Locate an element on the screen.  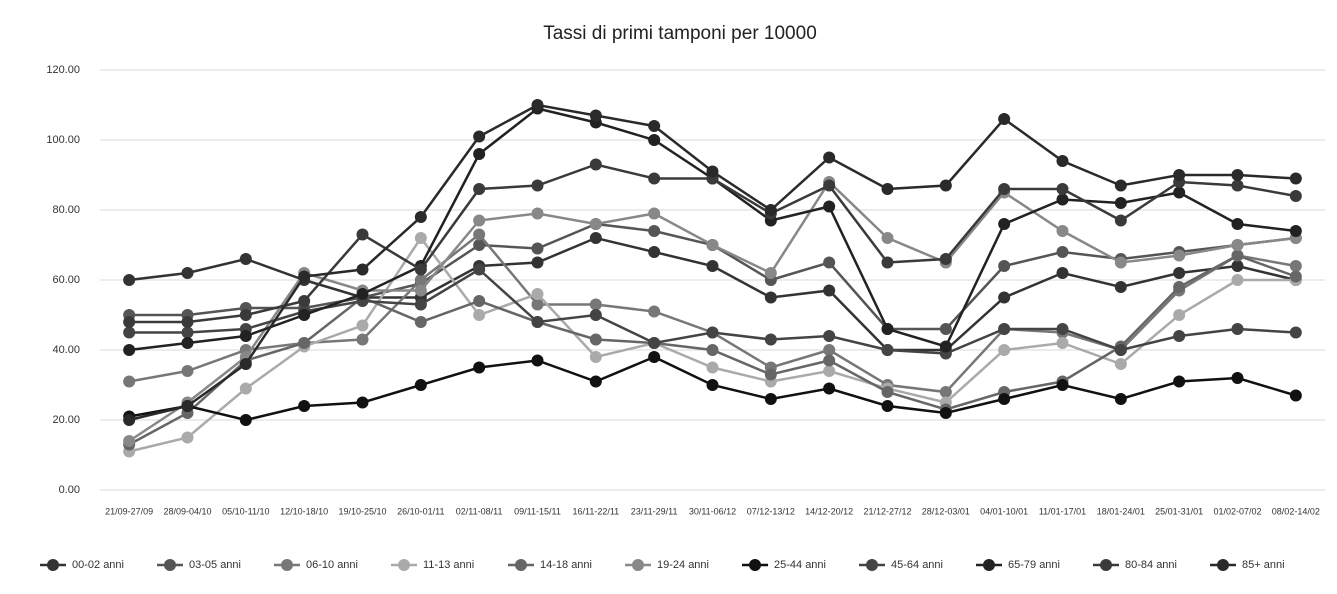
legend-label: 11-13 anni is located at coordinates (448, 565).